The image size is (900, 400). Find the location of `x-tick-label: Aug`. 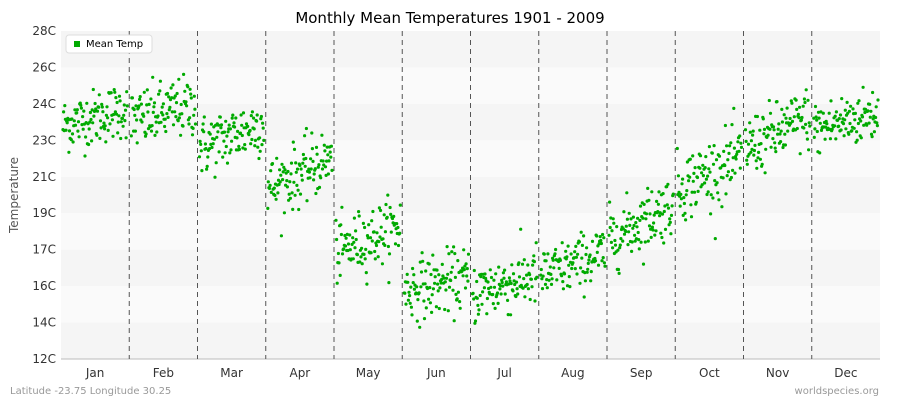

x-tick-label: Aug is located at coordinates (572, 373).